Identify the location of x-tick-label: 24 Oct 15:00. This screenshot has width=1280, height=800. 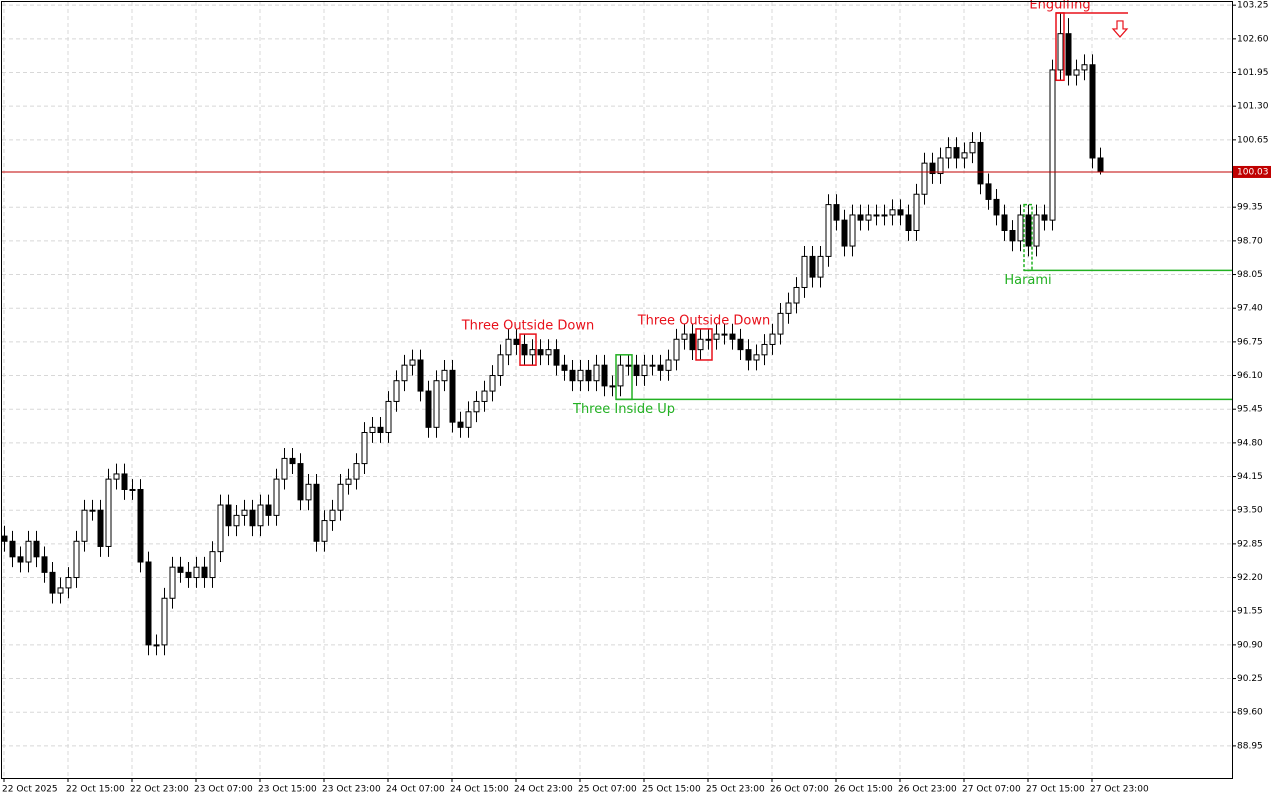
(479, 790).